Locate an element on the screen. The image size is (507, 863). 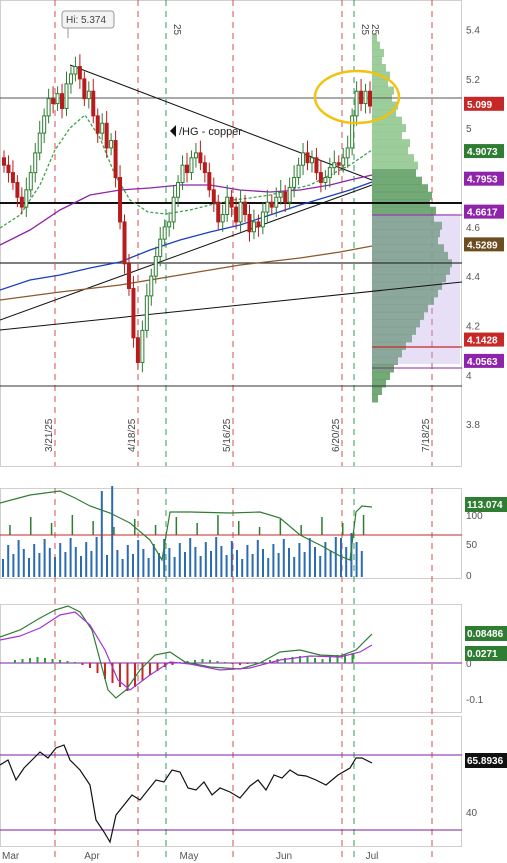
volume-green-line is located at coordinates (186, 526).